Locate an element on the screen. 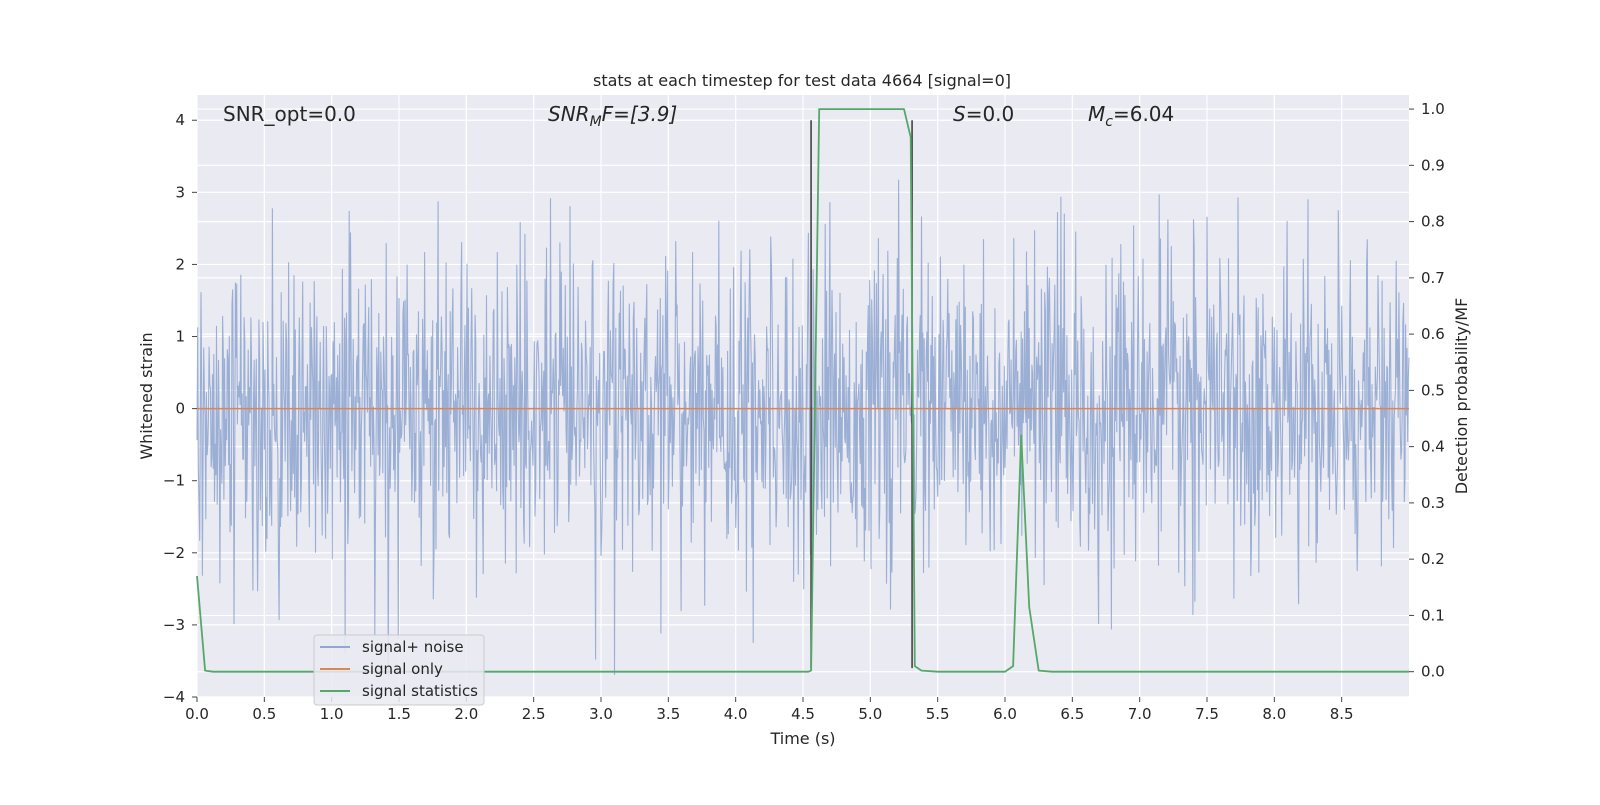 This screenshot has height=805, width=1600. x-tick-label: 8.0 is located at coordinates (1274, 714).